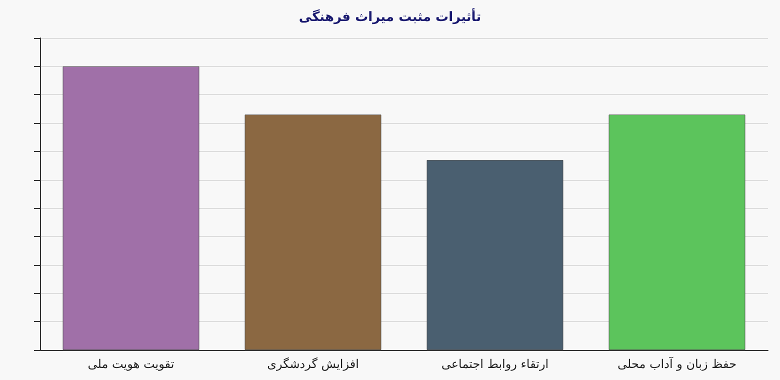 This screenshot has width=780, height=380. Describe the element at coordinates (390, 16) in the screenshot. I see `chart-title: تأثیرات مثبت میراث فرهنگی` at that location.